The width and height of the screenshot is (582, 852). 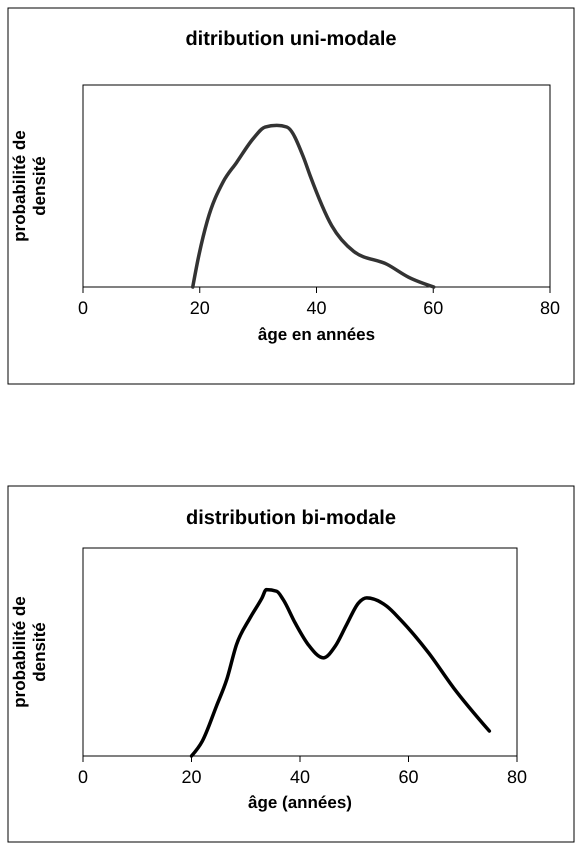 What do you see at coordinates (300, 802) in the screenshot?
I see `x-axis-title: âge (années)` at bounding box center [300, 802].